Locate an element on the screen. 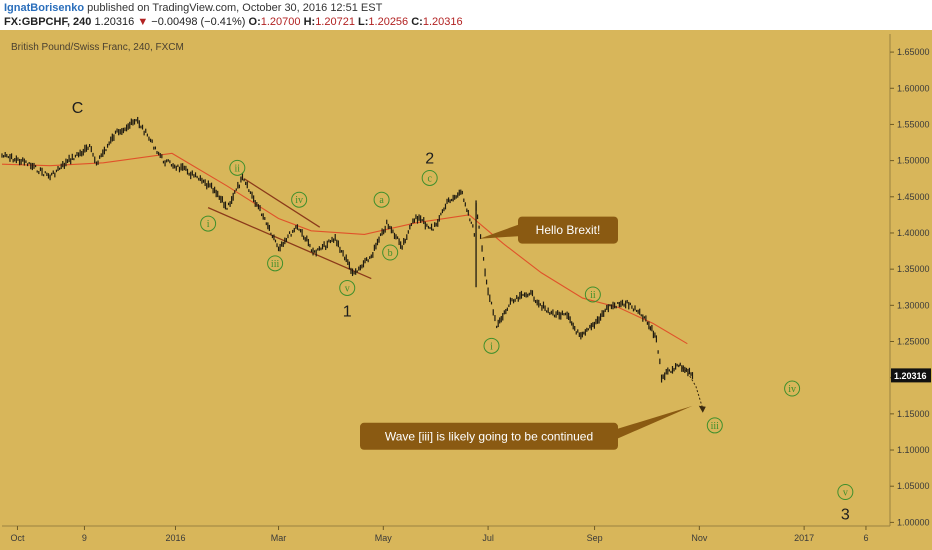 Image resolution: width=932 pixels, height=550 pixels. wave-degree-label: 1 is located at coordinates (347, 311).